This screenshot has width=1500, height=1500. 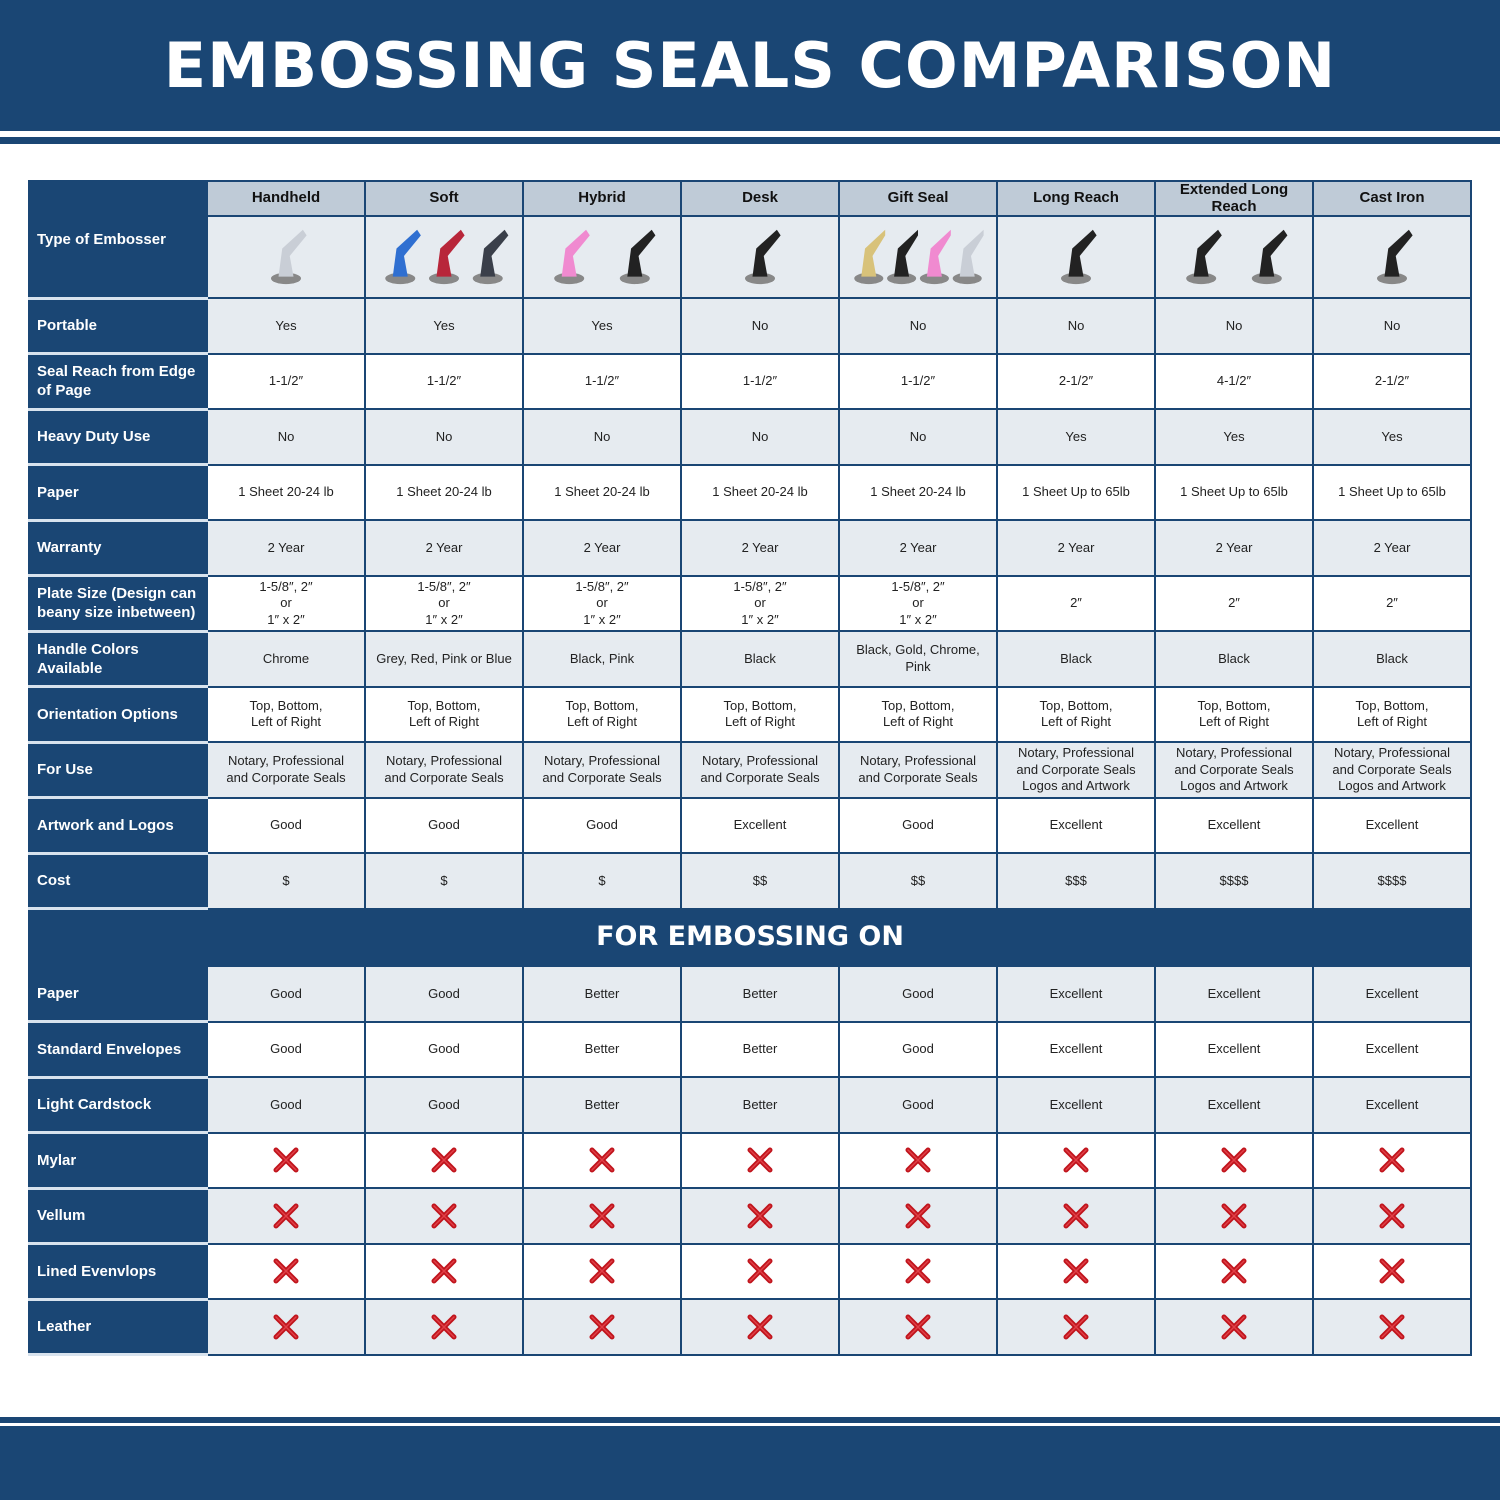 What do you see at coordinates (750, 1463) in the screenshot?
I see `footer-band` at bounding box center [750, 1463].